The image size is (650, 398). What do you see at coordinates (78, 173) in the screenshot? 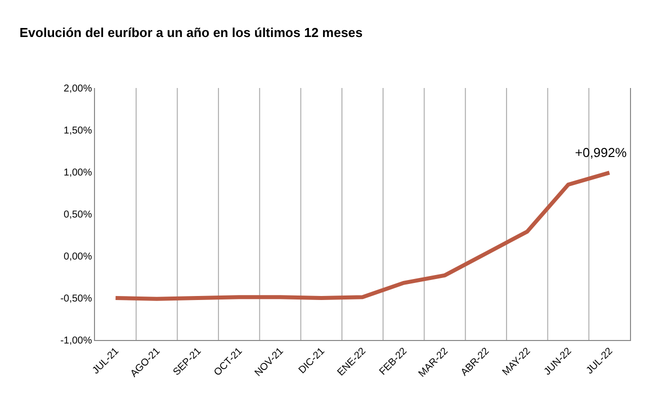
I see `y-tick-label: 1,00%` at bounding box center [78, 173].